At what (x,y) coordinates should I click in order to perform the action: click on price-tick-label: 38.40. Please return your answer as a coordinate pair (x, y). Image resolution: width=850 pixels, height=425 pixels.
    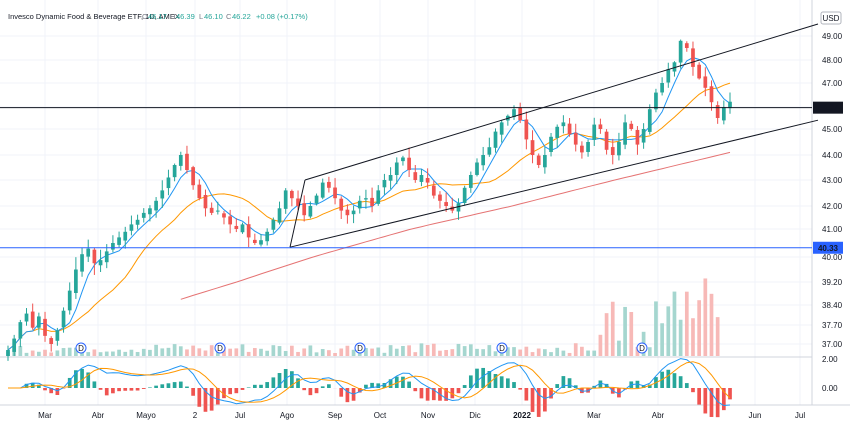
    Looking at the image, I should click on (832, 305).